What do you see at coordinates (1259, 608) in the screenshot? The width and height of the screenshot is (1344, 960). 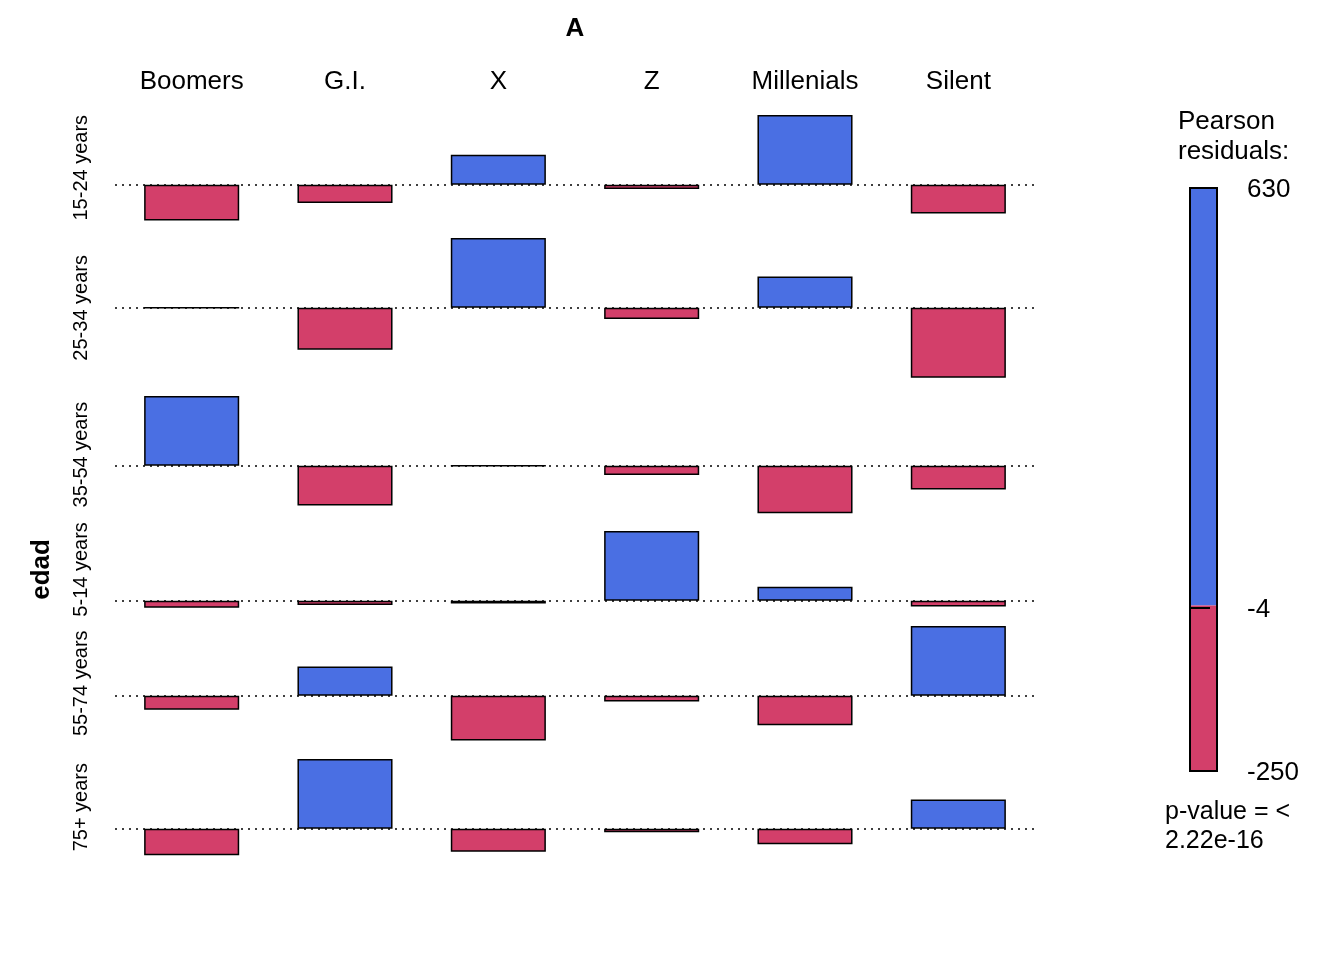 I see `color-bar-label: -4` at bounding box center [1259, 608].